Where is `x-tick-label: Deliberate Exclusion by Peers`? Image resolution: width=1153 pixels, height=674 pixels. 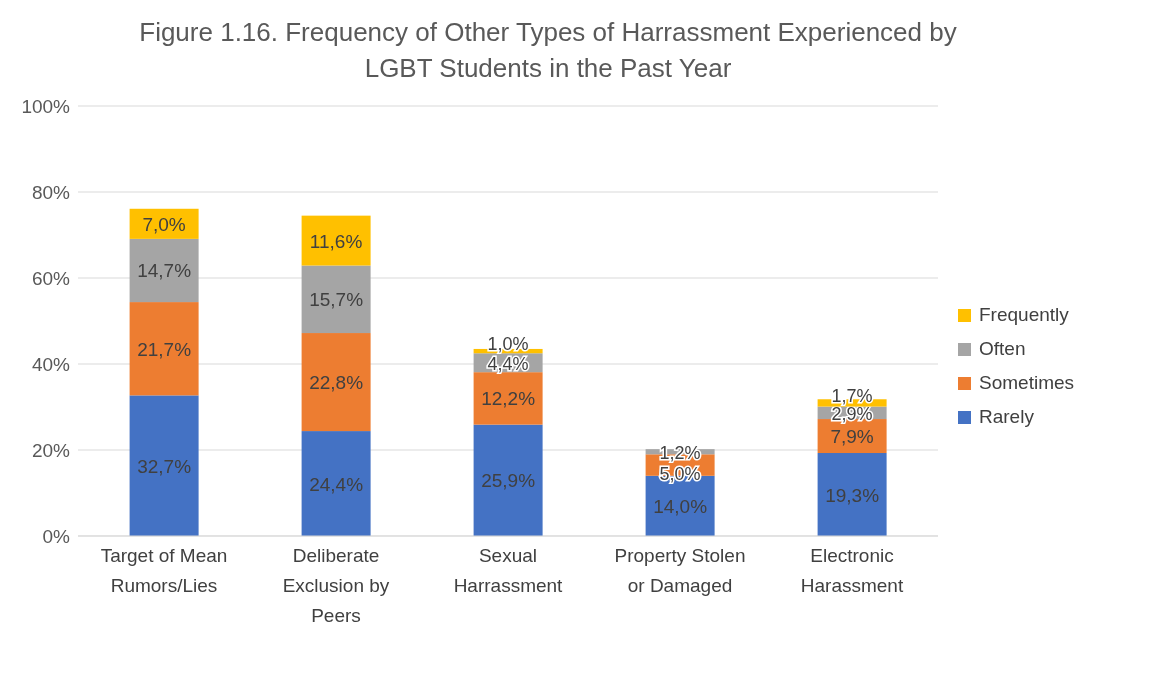
x-tick-label: Deliberate Exclusion by Peers is located at coordinates (336, 585).